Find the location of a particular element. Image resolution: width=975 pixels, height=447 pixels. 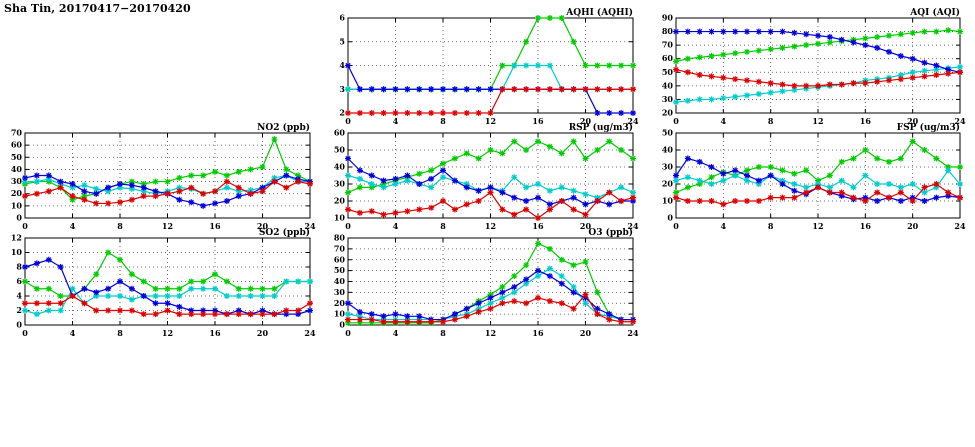

chart-aqhi: 2 3 4 5 6 0 4 8 12 16 20 24 AQHI (AQHI) is located at coordinates (481, 67).